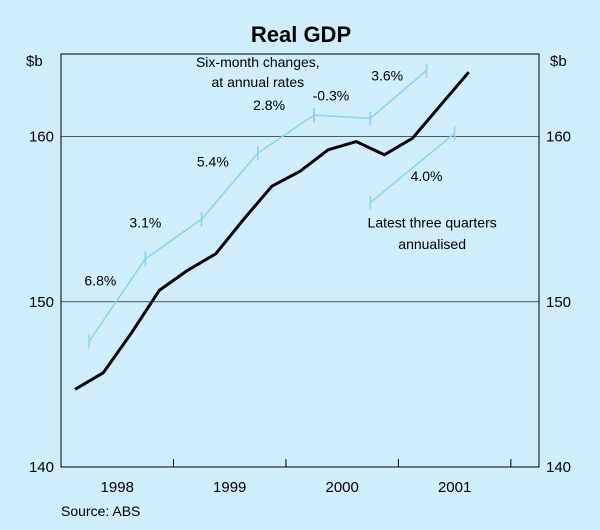  I want to click on chart-title: Real GDP, so click(301, 34).